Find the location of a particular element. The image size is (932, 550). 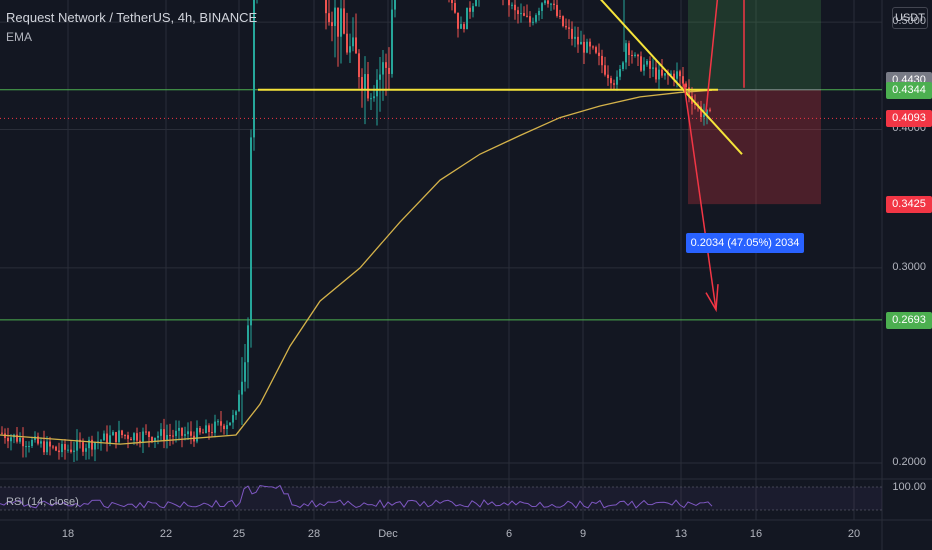

price-label: 0.2693 is located at coordinates (909, 320).